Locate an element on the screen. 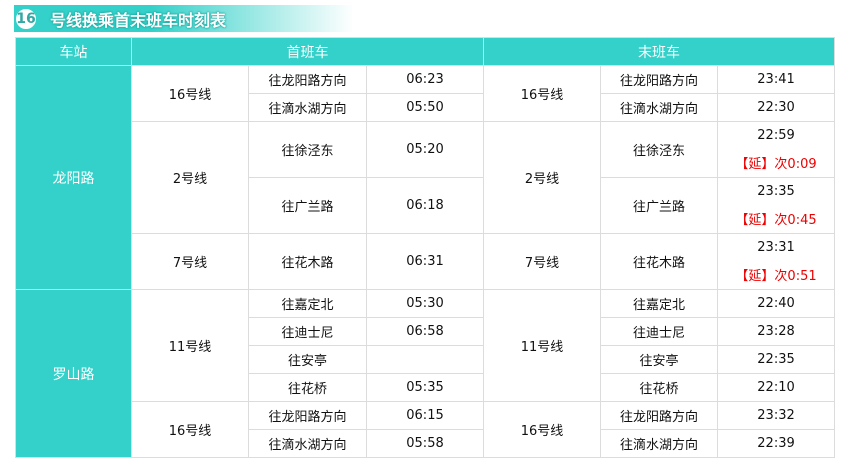 This screenshot has height=475, width=848. first-time: 06:15 is located at coordinates (425, 415).